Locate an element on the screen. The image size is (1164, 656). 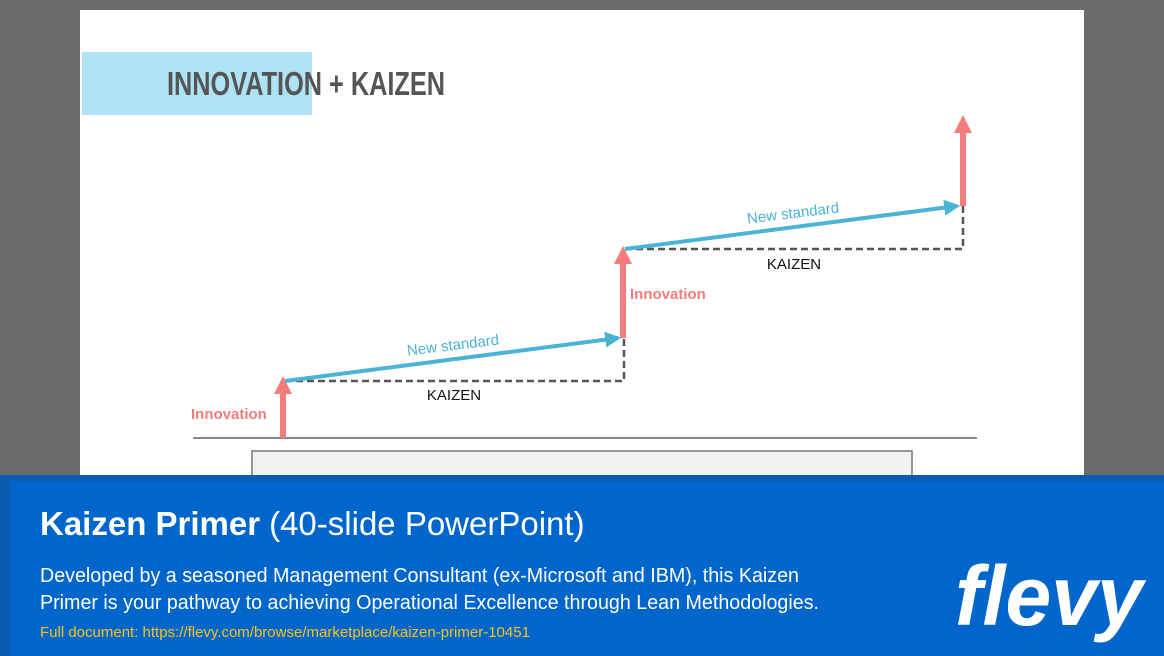
banner-title: Kaizen Primer is located at coordinates (150, 523).